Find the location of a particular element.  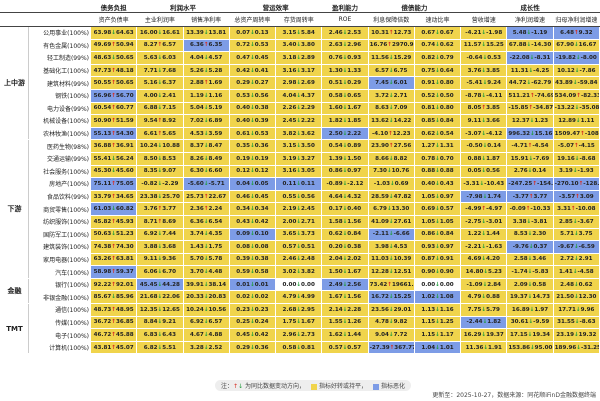

indicator-cell: 1.22↓1.44 is located at coordinates (484, 234).